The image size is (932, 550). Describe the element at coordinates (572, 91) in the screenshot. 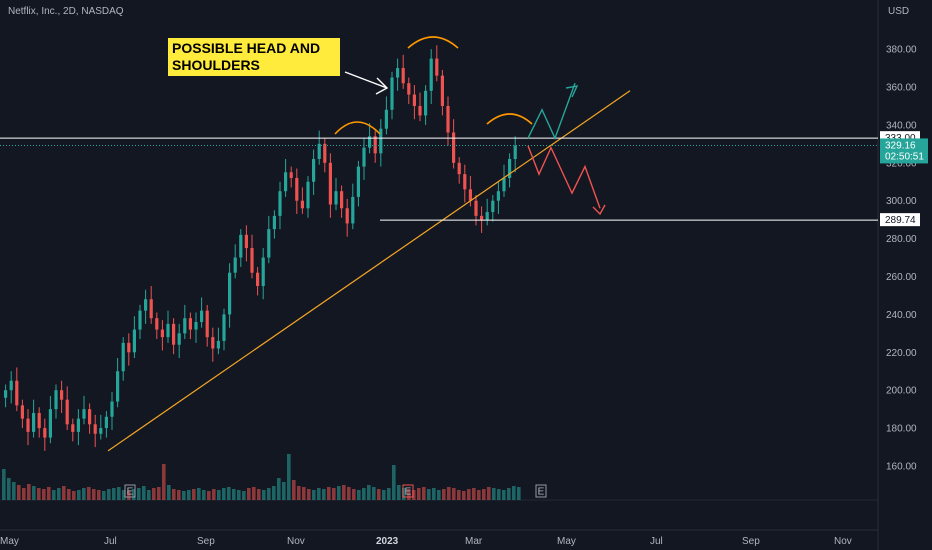

I see `bullish-arrowhead` at that location.